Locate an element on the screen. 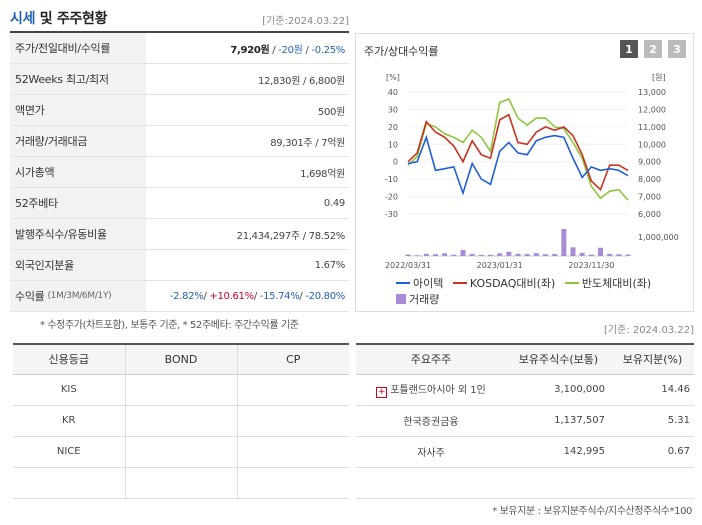 The width and height of the screenshot is (702, 525). right-tick-label: 8,000 is located at coordinates (649, 179).